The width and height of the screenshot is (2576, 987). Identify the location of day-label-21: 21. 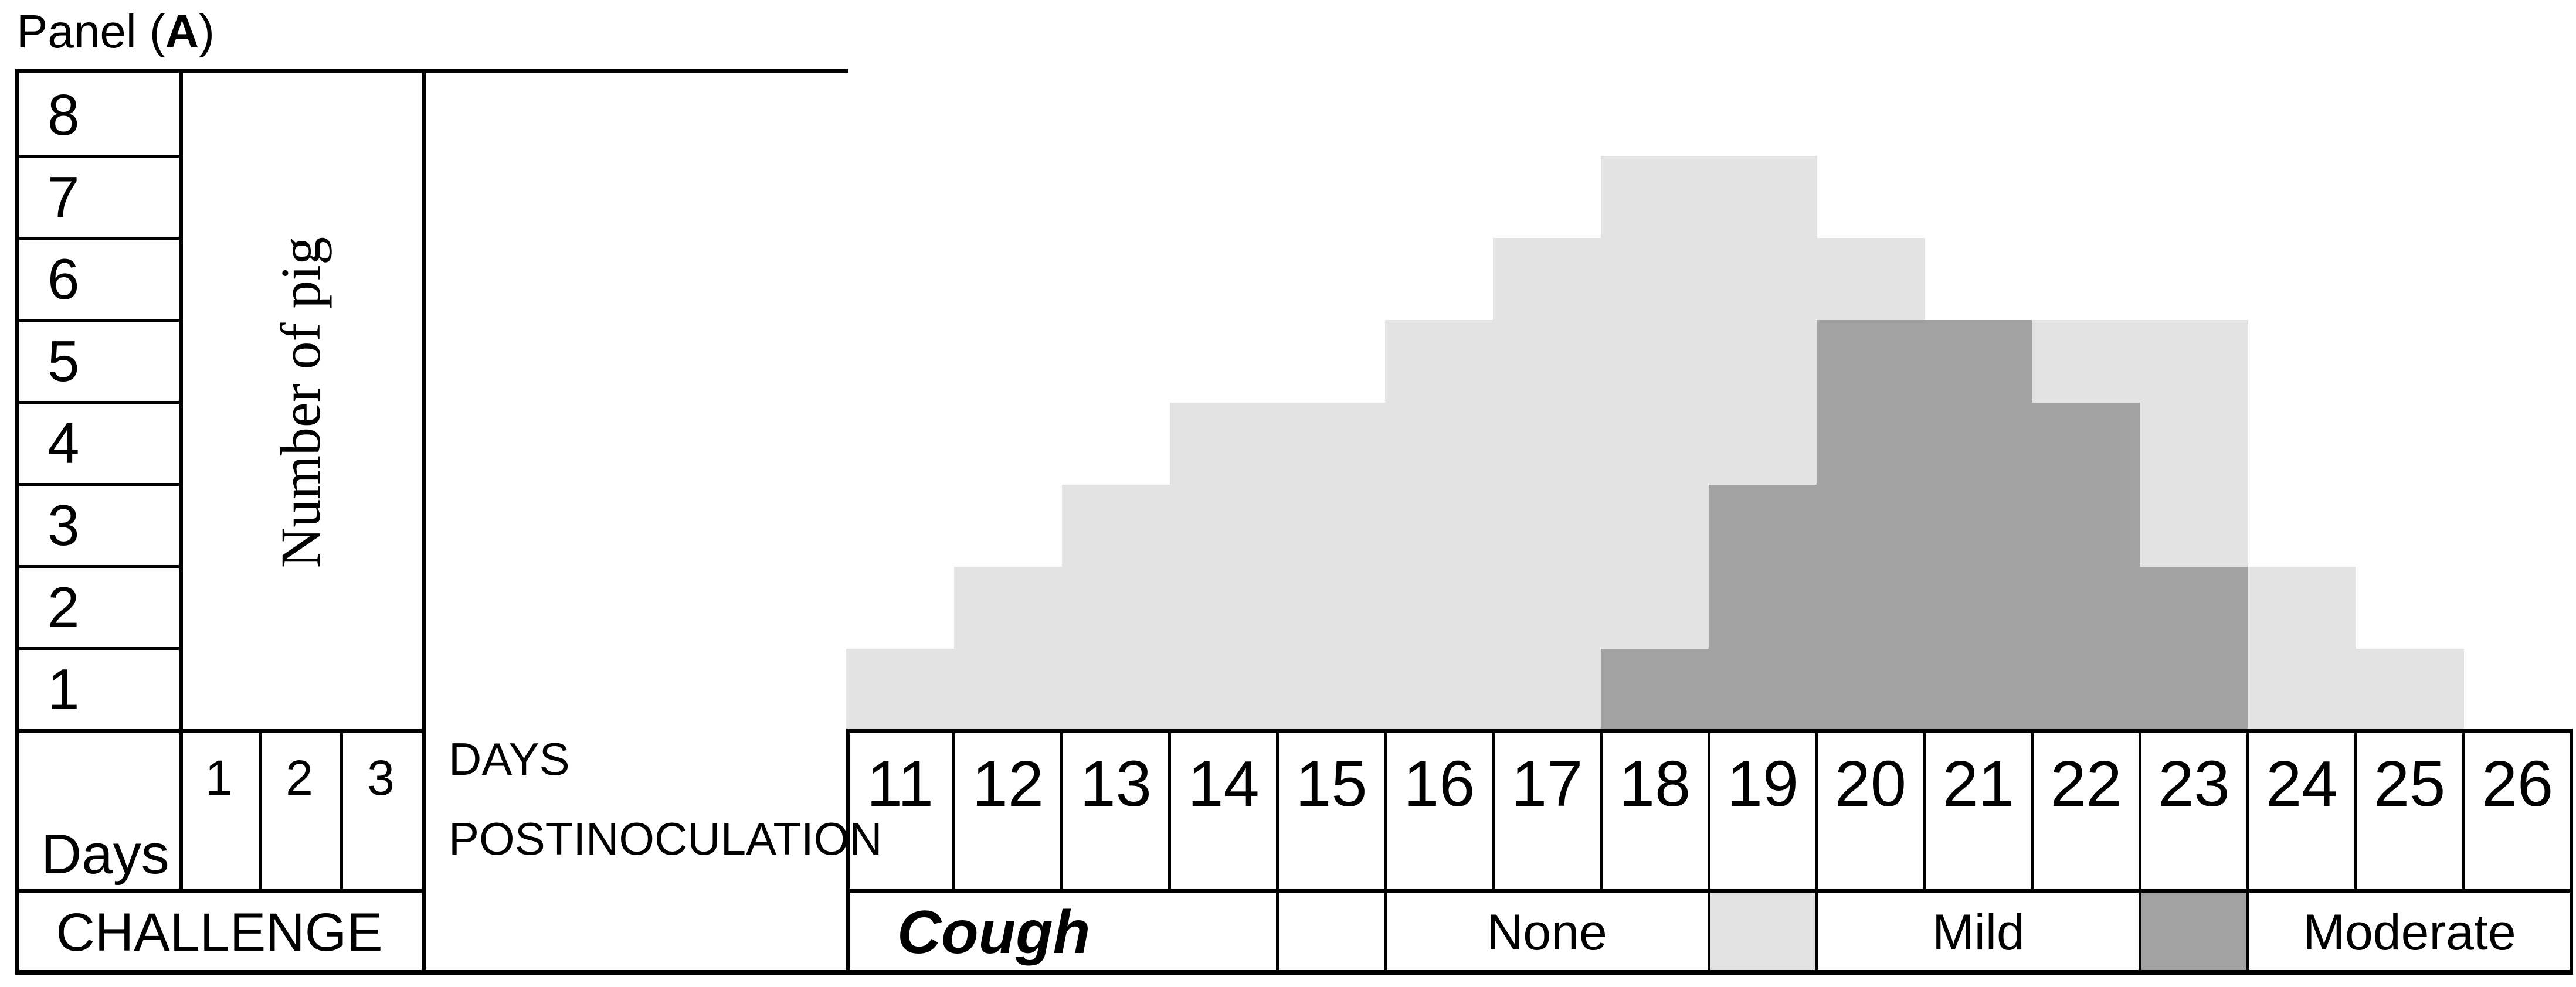
(1978, 784).